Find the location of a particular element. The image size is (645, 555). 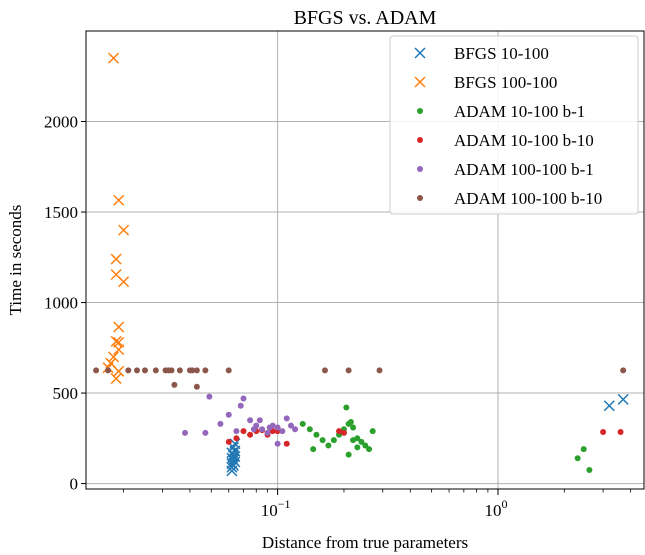

y-tick-label: 1500 is located at coordinates (61, 212).